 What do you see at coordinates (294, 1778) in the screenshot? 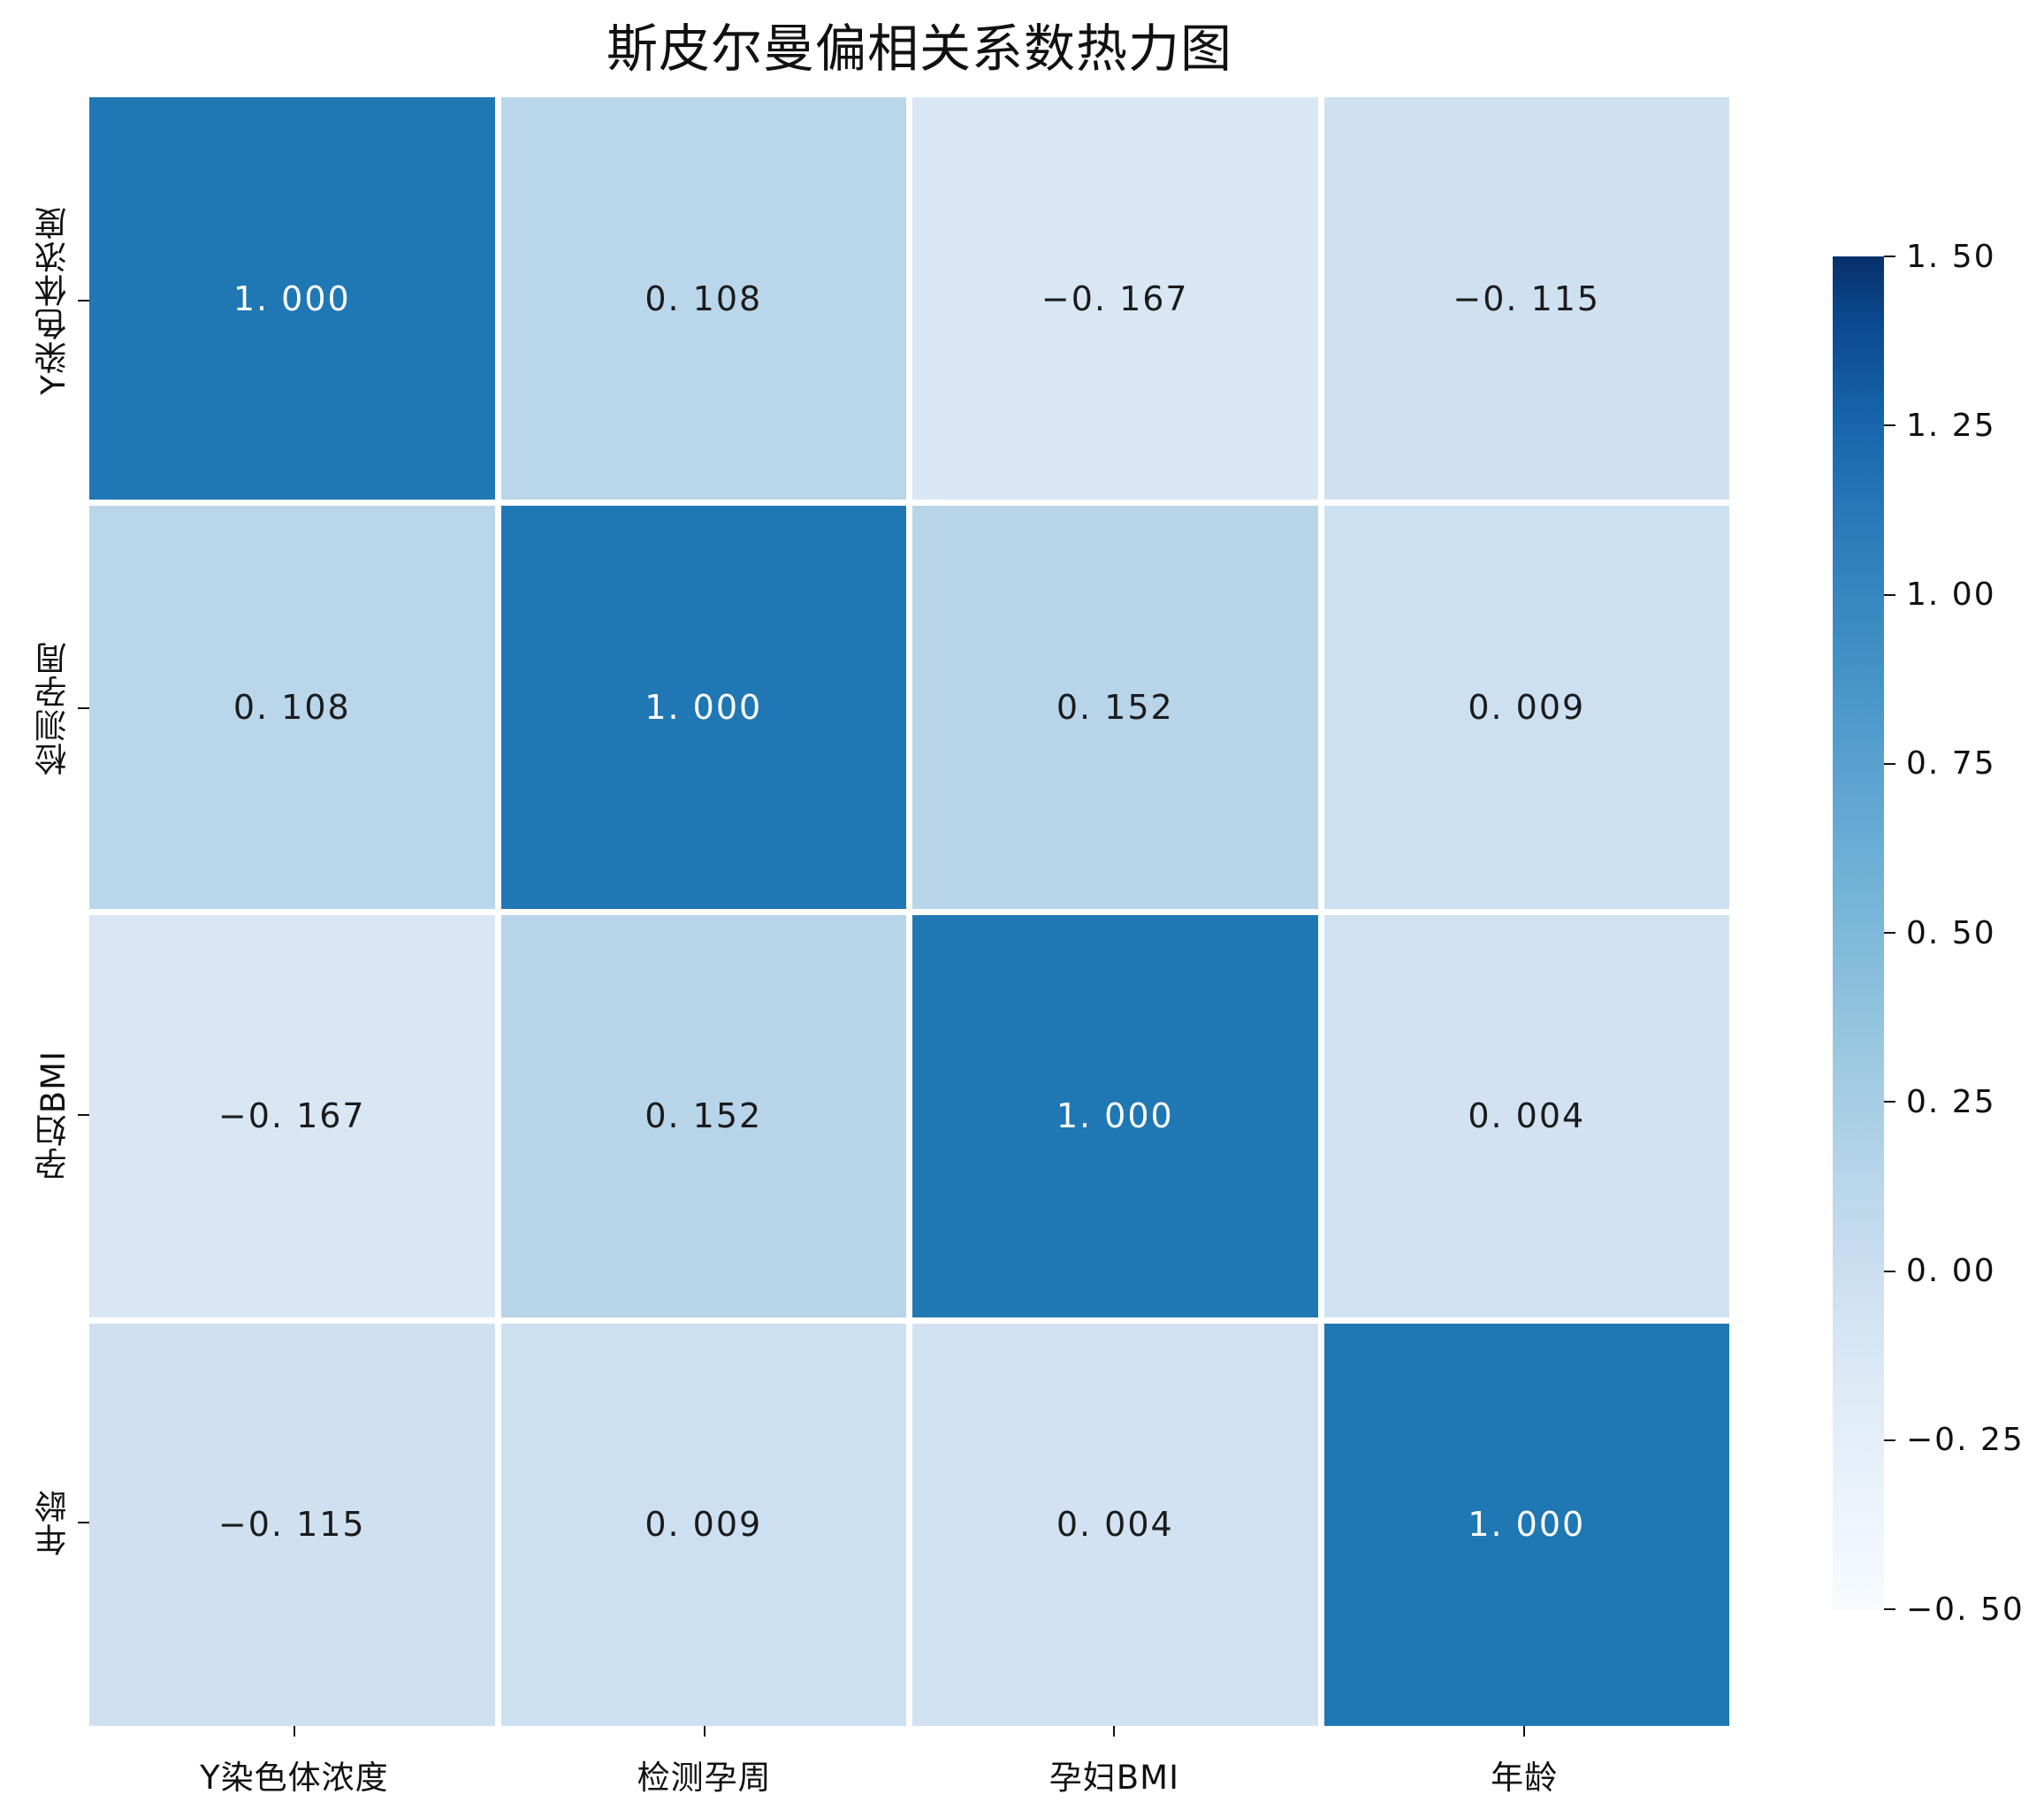
I see `x-axis-tick-label: Y染色体浓度` at bounding box center [294, 1778].